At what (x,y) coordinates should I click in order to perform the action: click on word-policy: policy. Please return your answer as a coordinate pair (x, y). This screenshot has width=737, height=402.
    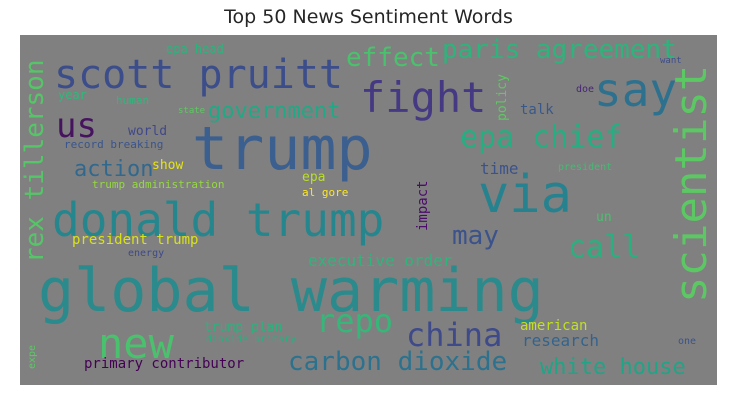
    Looking at the image, I should click on (502, 97).